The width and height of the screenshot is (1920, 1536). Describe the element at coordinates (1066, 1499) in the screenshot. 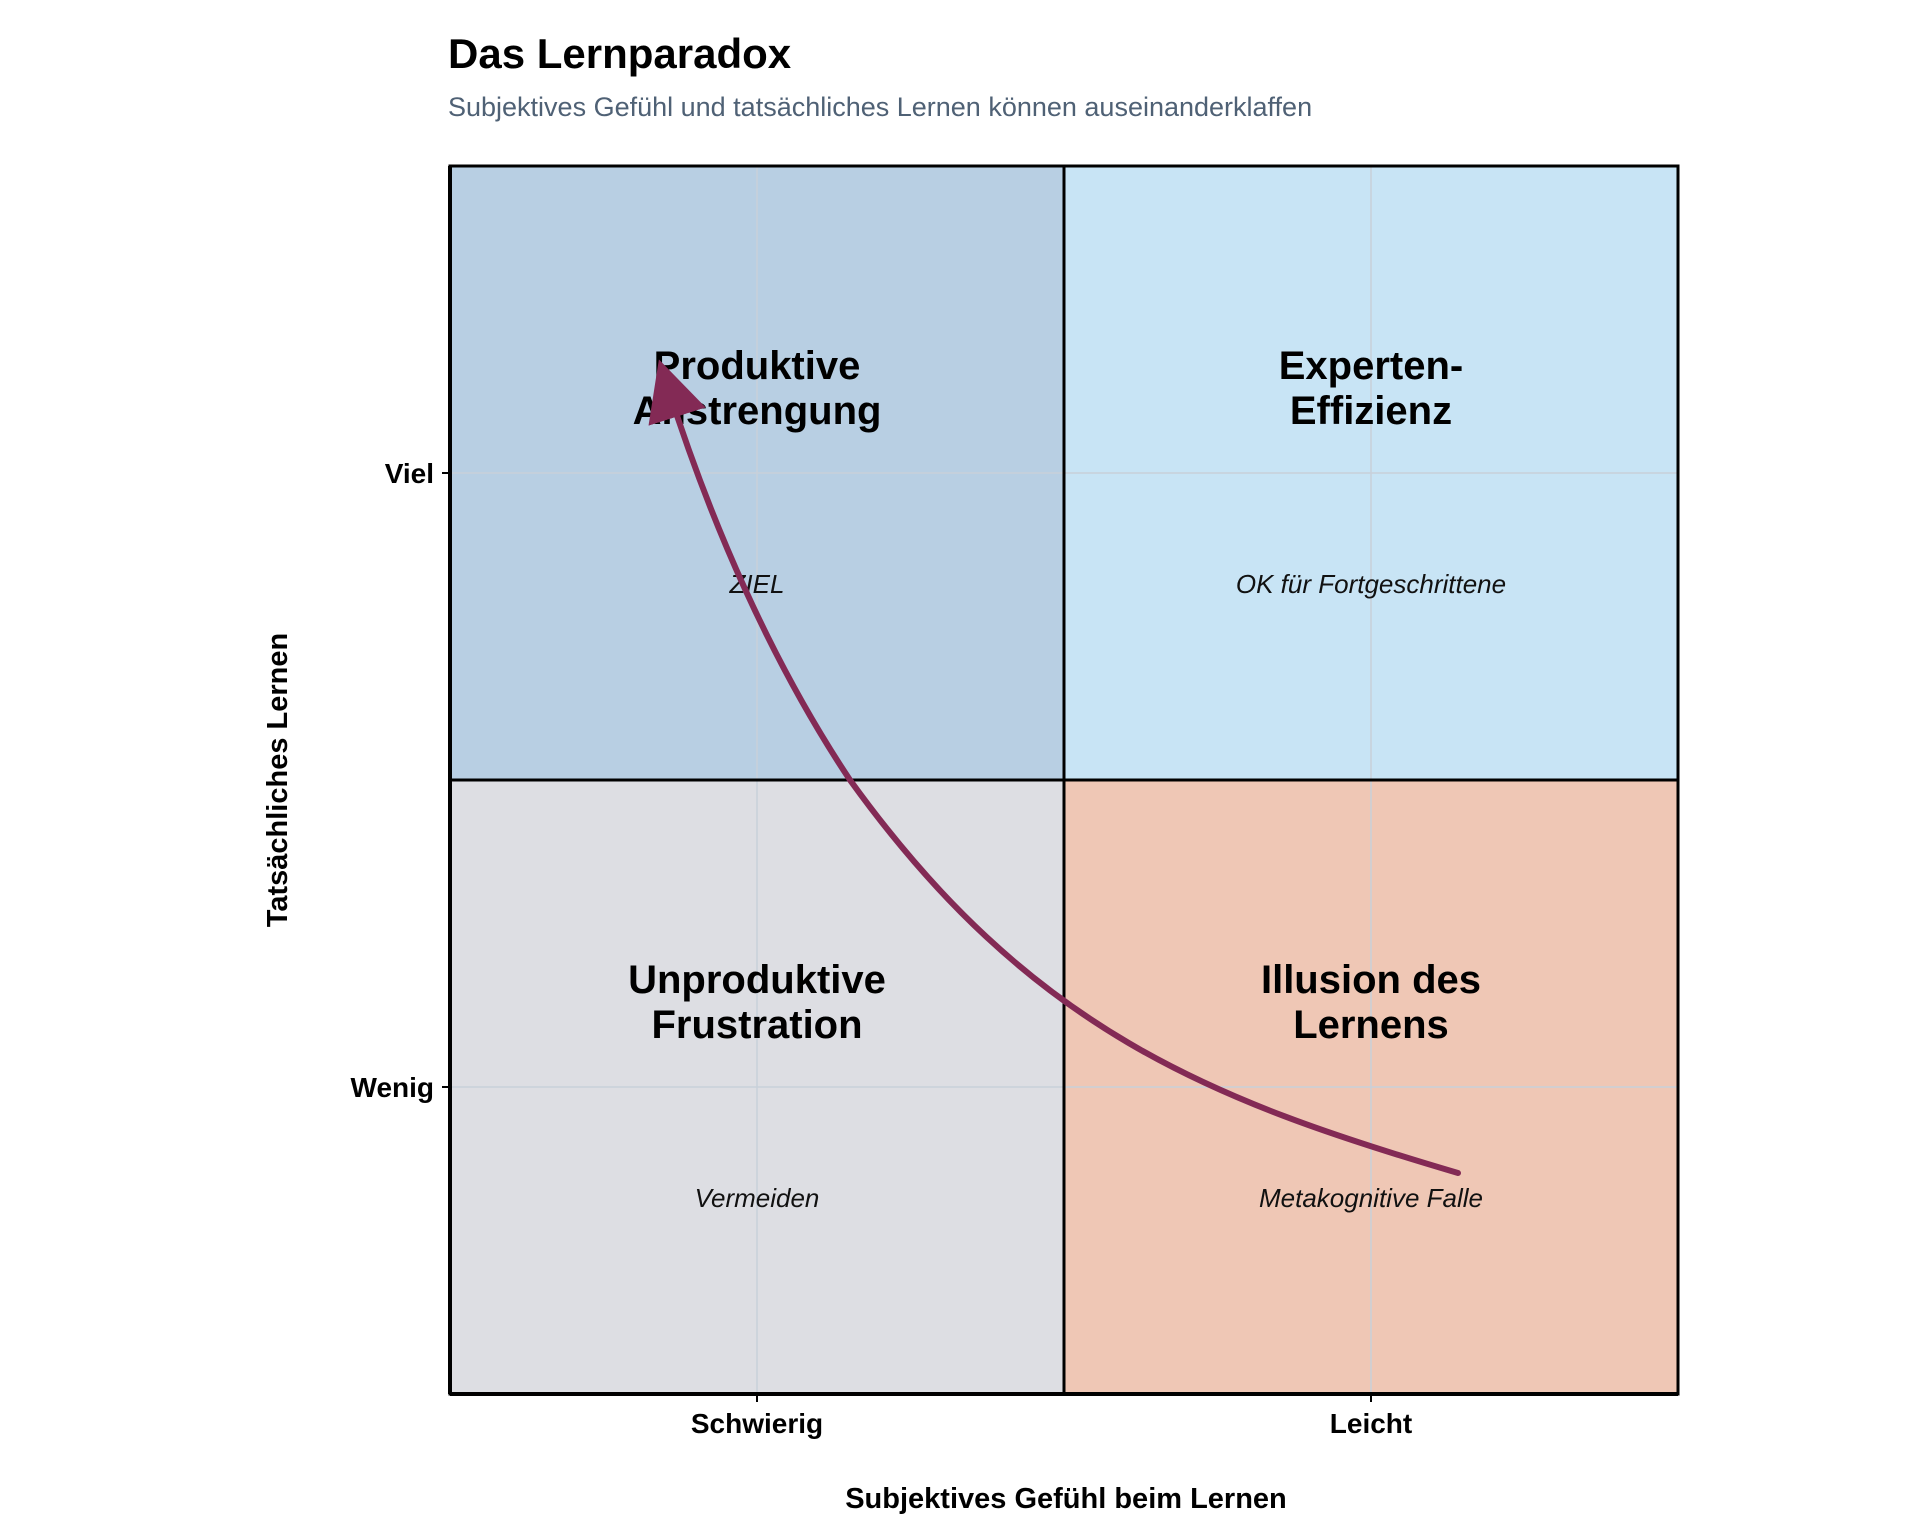

I see `x-axis-label: Subjektives Gefühl beim Lernen` at that location.